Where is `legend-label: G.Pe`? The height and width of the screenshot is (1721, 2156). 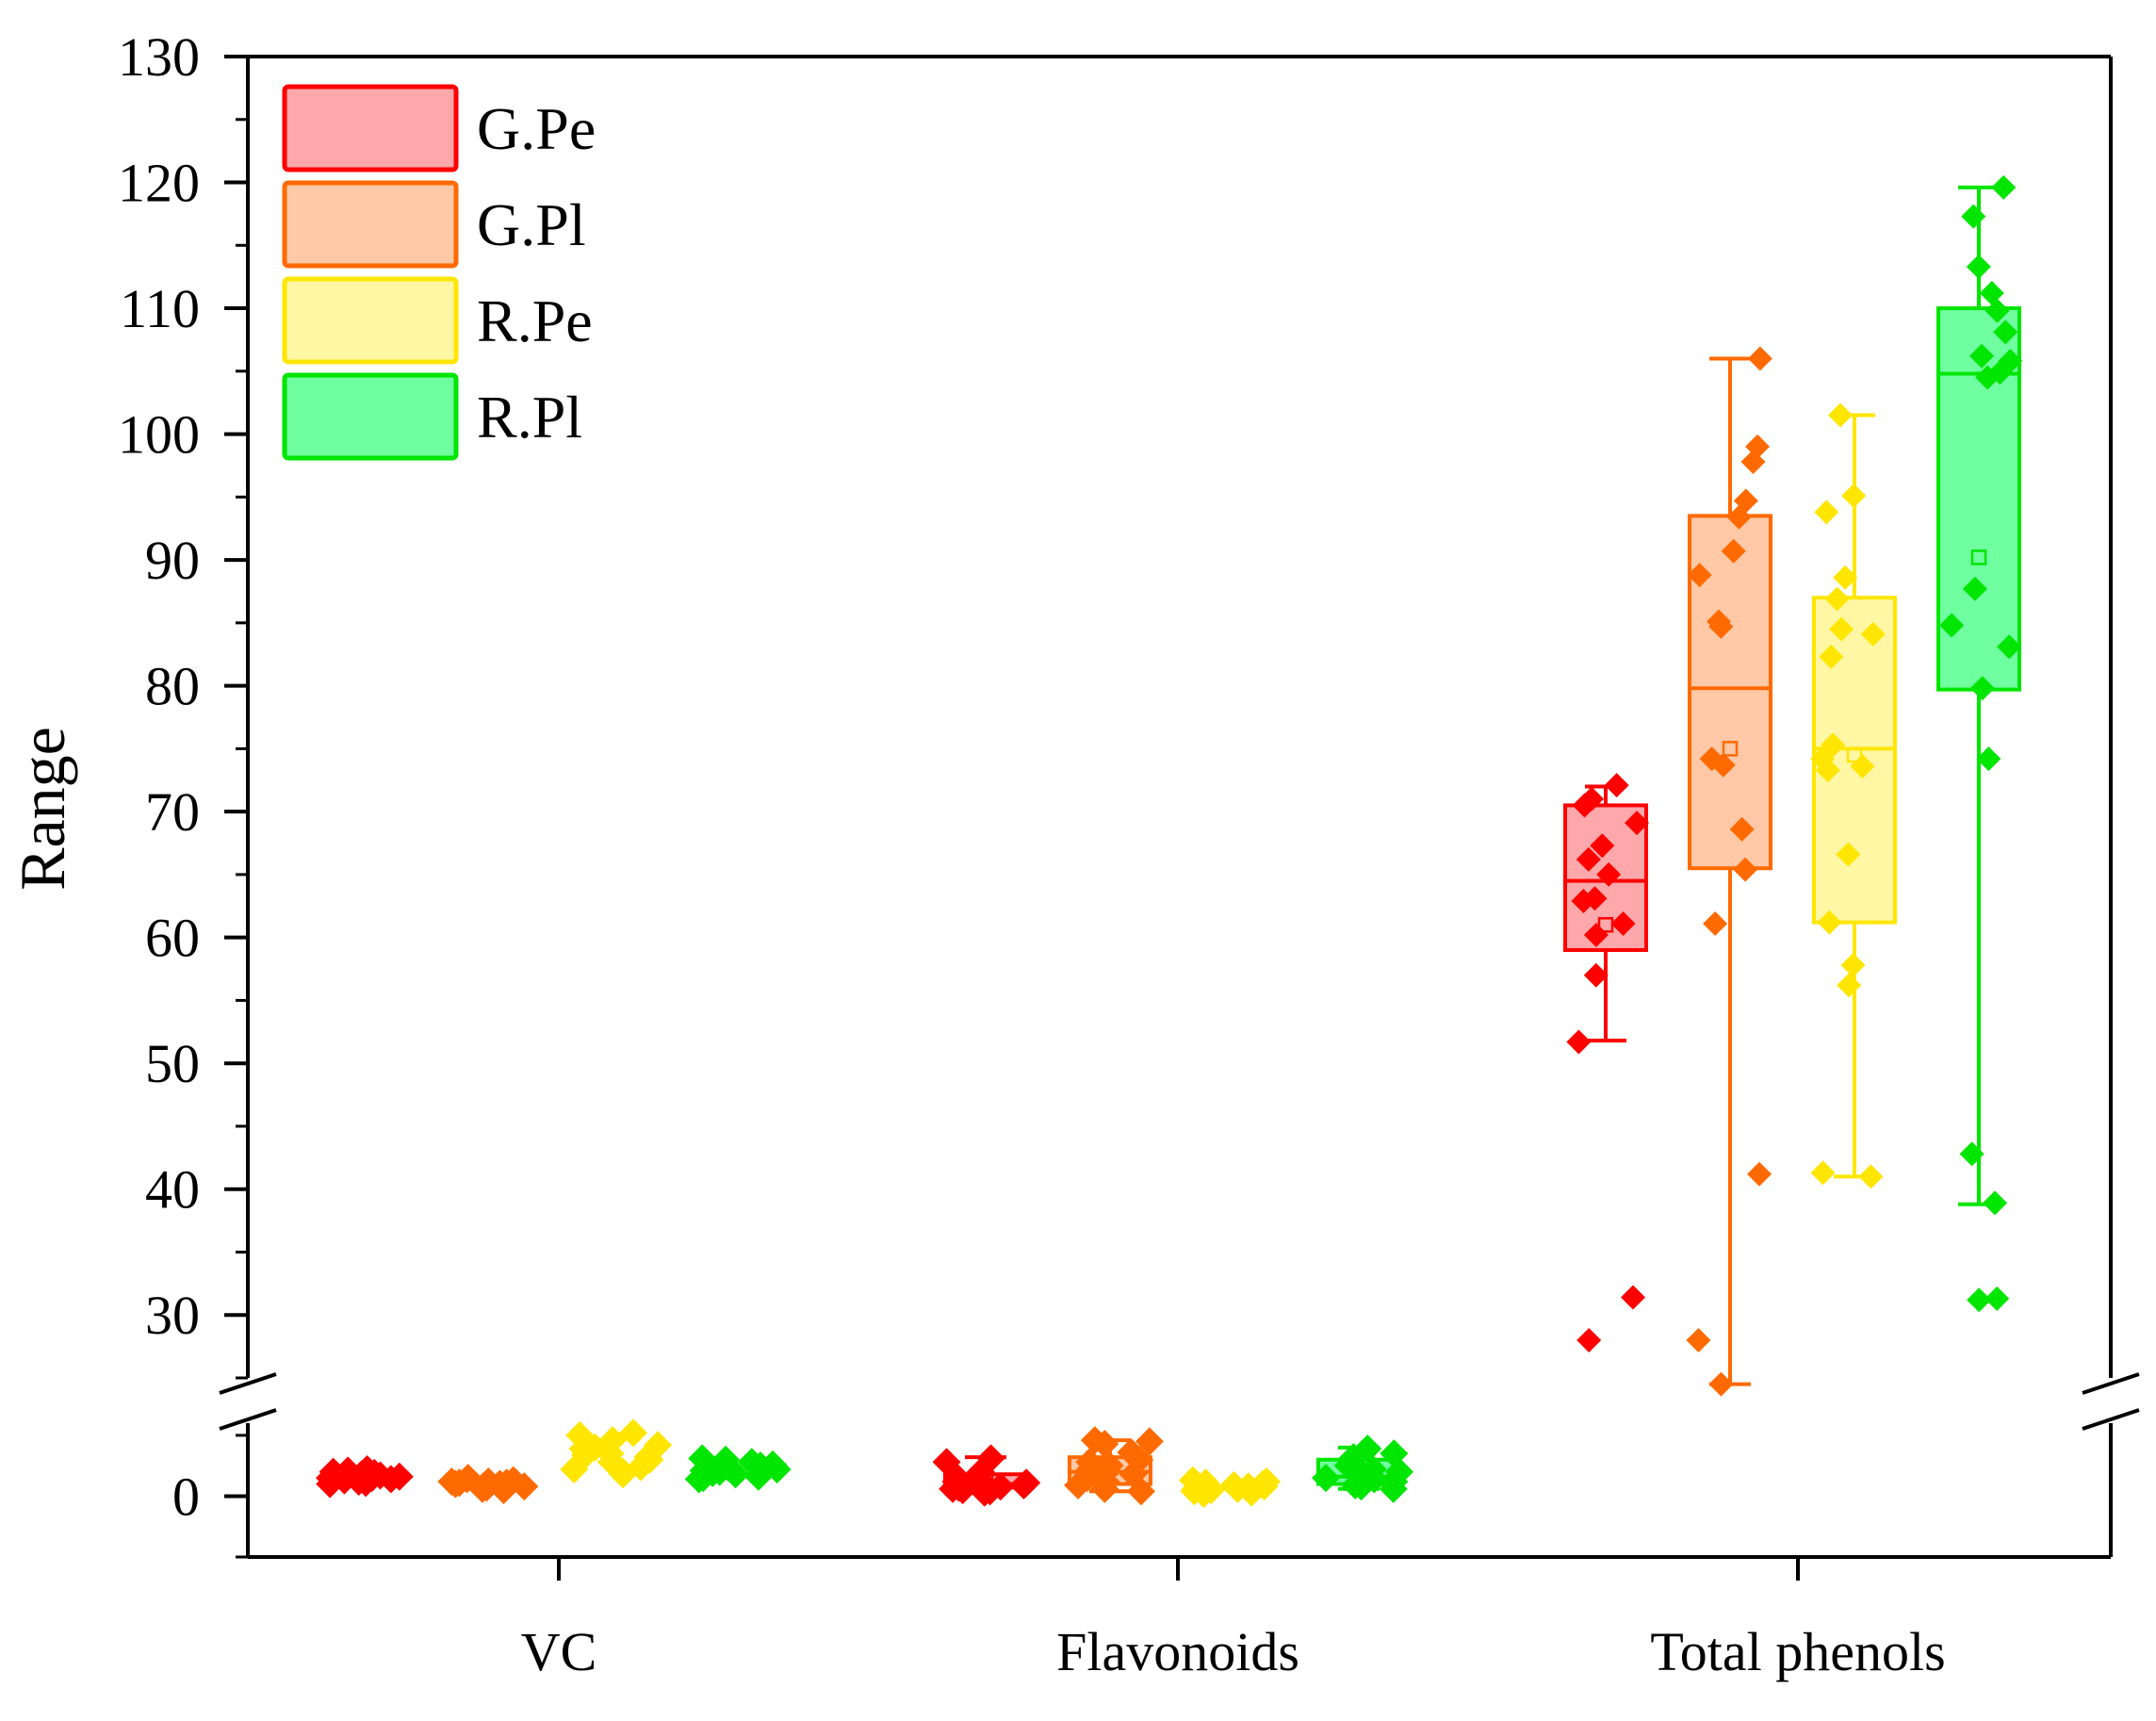 legend-label: G.Pe is located at coordinates (536, 128).